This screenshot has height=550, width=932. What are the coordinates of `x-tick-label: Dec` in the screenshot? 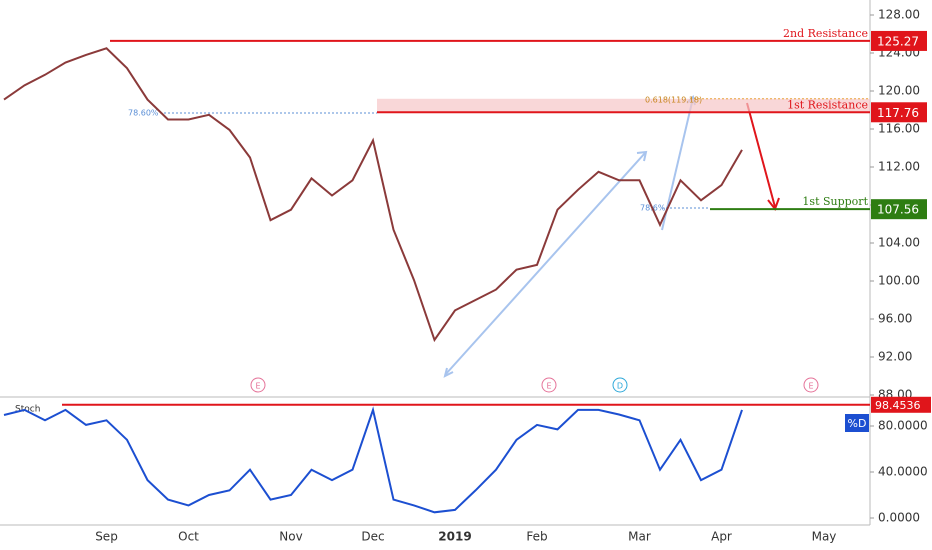 It's located at (372, 537).